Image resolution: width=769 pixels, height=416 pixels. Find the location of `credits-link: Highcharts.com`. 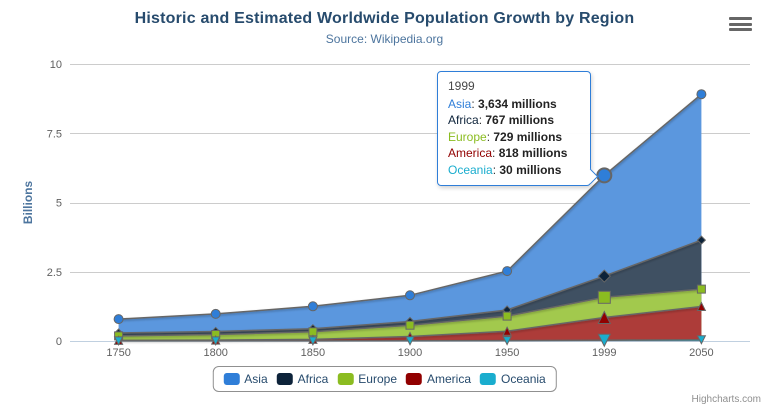

credits-link: Highcharts.com is located at coordinates (726, 399).